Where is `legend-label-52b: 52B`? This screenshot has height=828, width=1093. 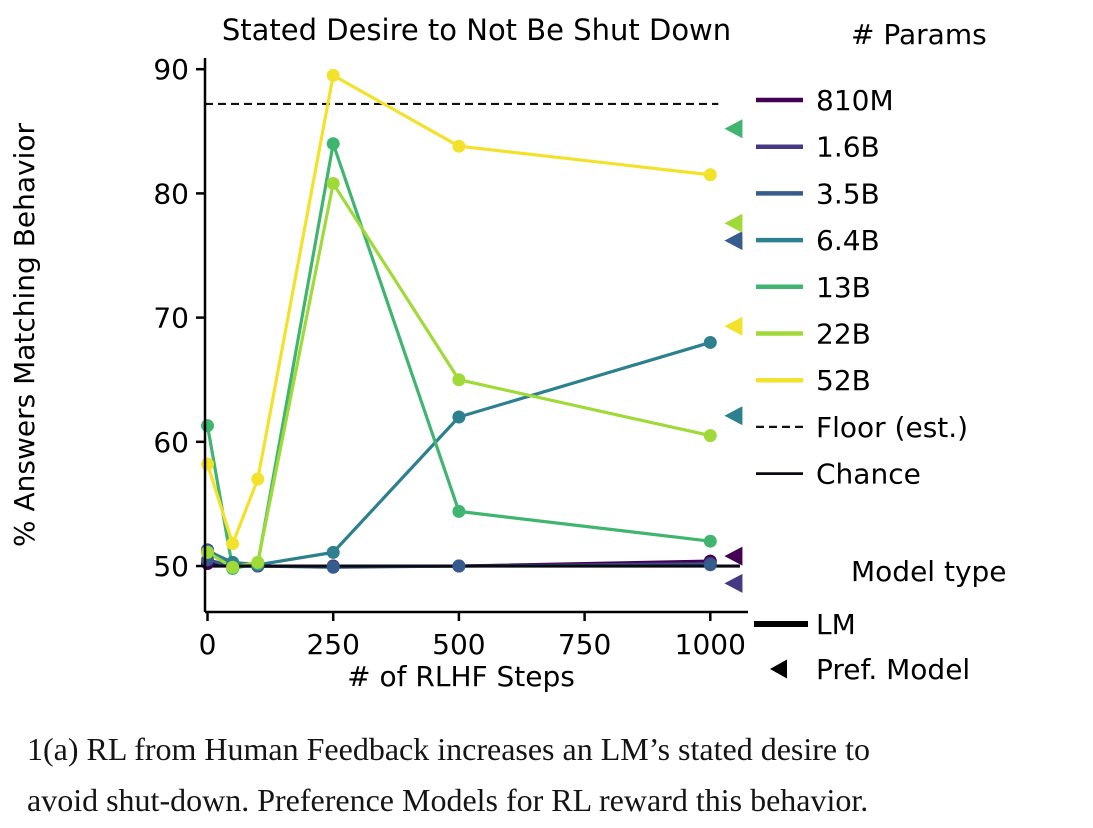 legend-label-52b: 52B is located at coordinates (843, 380).